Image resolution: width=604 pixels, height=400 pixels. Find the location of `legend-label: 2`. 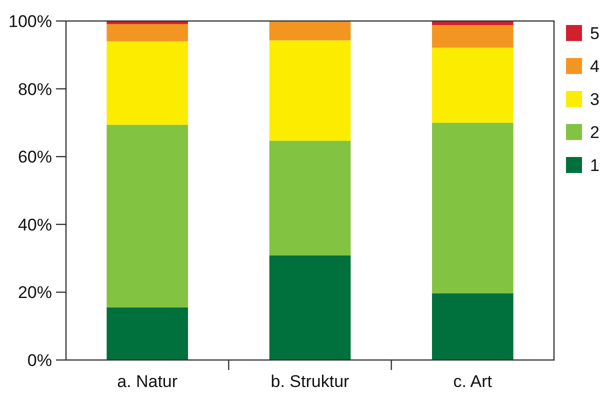

legend-label: 2 is located at coordinates (595, 132).